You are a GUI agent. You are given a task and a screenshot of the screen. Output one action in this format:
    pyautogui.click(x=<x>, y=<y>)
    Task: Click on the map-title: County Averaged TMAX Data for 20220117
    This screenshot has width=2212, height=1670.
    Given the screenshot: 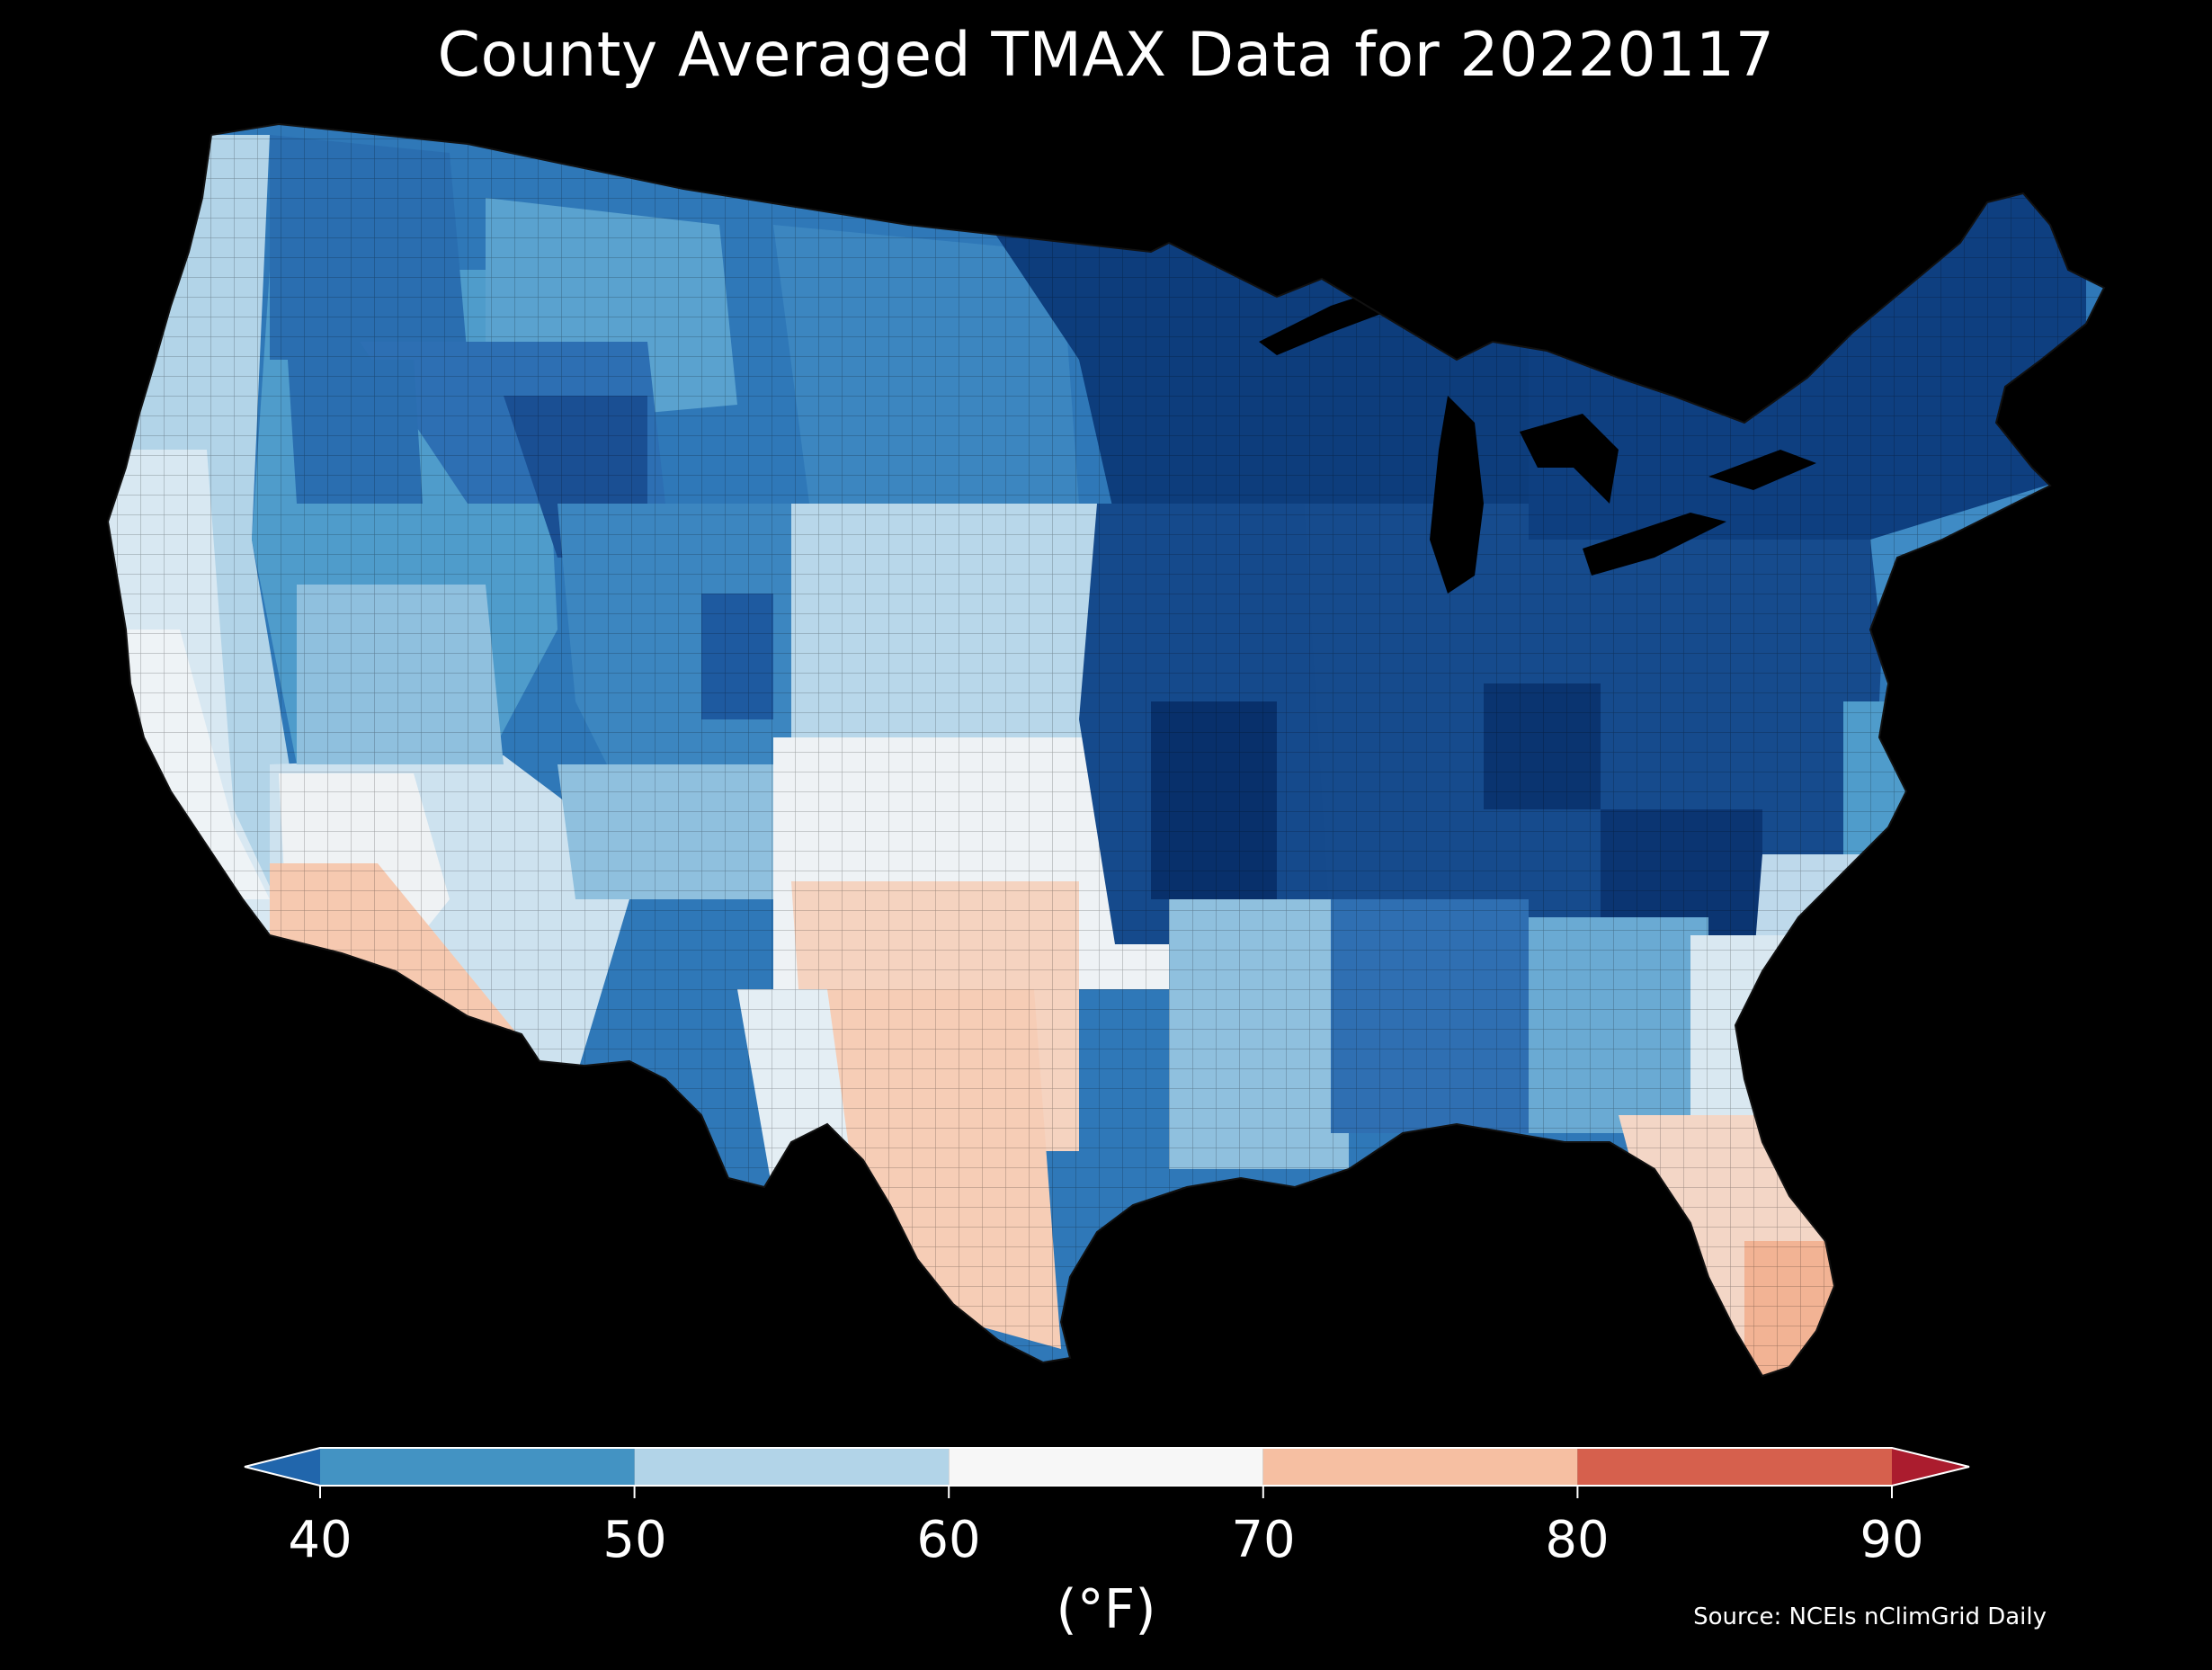 What is the action you would take?
    pyautogui.click(x=1106, y=56)
    